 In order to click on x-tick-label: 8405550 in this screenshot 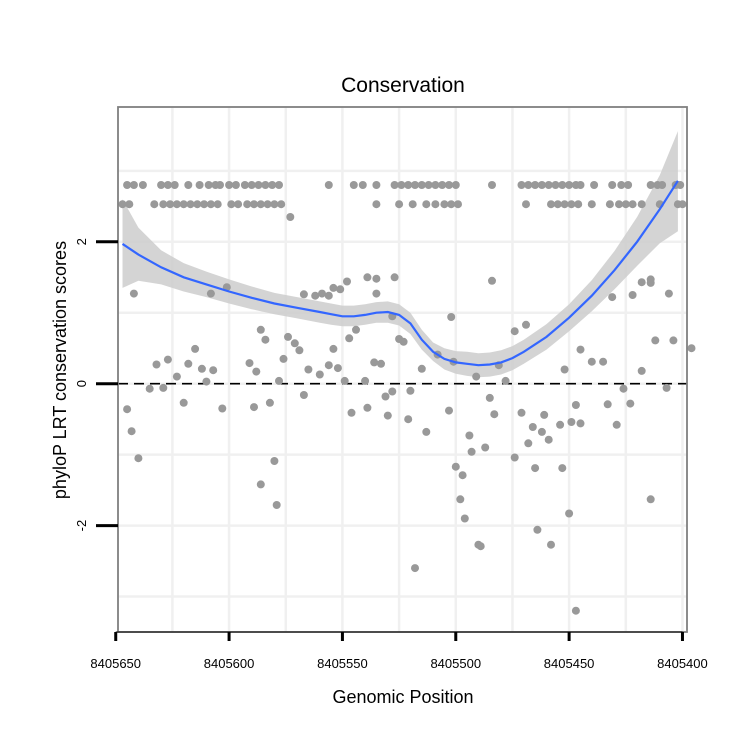, I will do `click(342, 663)`.